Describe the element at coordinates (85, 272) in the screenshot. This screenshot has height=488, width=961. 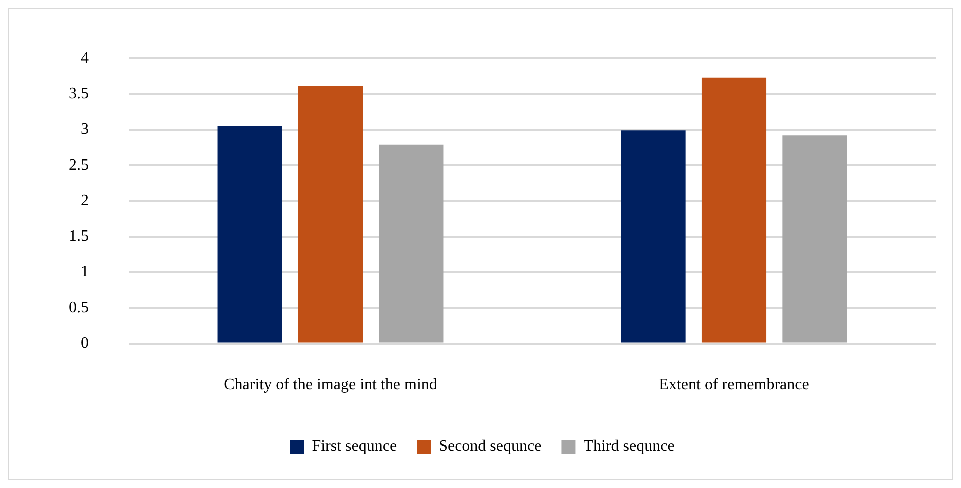
I see `y-tick-label: 1` at that location.